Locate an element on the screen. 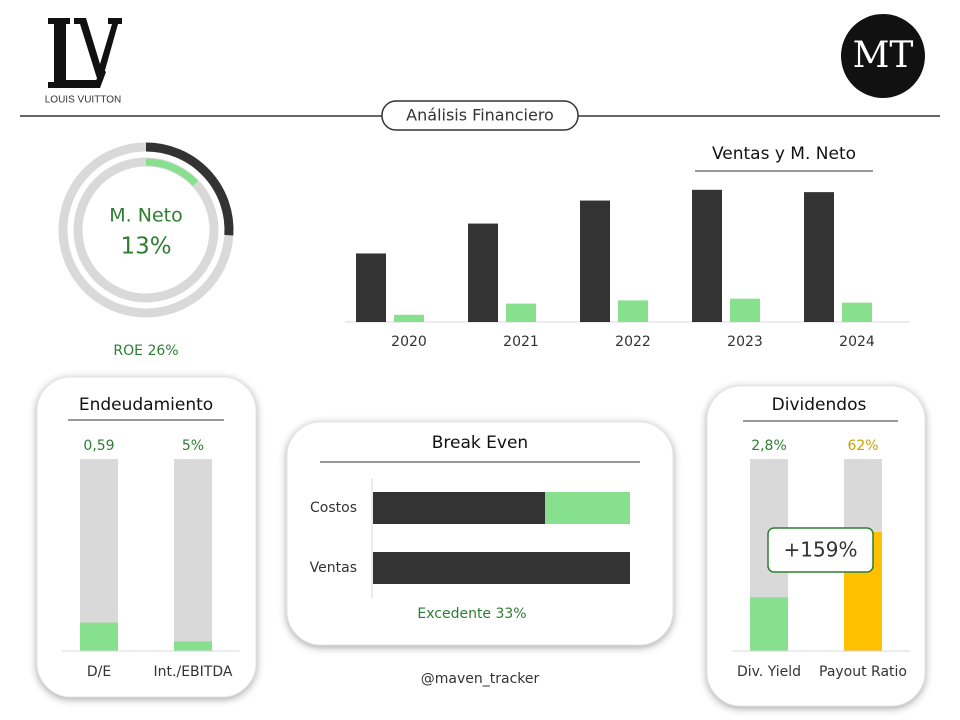 This screenshot has height=720, width=960. chart-title: Break Even is located at coordinates (480, 443).